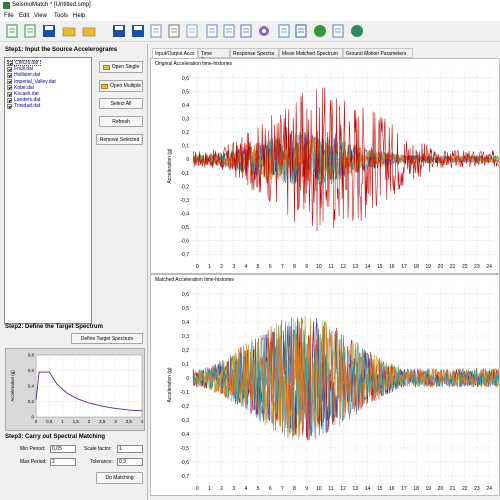 This screenshot has height=500, width=500. Describe the element at coordinates (184, 174) in the screenshot. I see `y-tick-label: -0,1` at that location.